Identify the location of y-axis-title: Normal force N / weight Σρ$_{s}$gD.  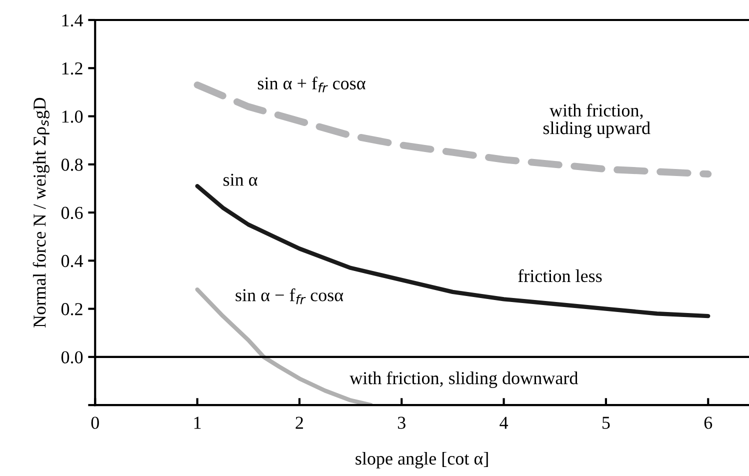
(41, 213).